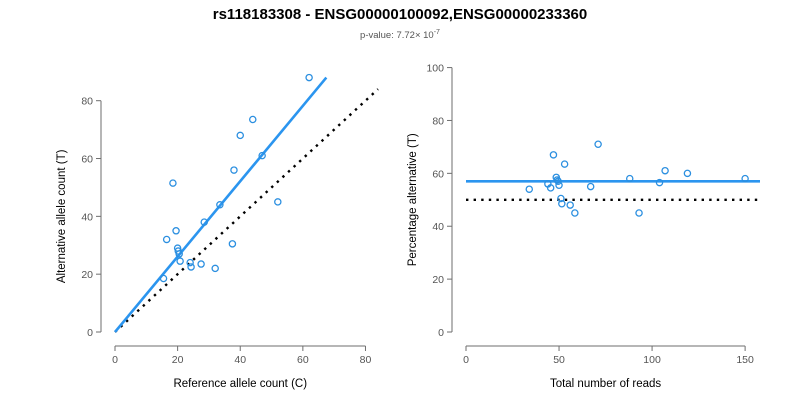 This screenshot has height=400, width=800. I want to click on x-axis-tick-label: 50, so click(559, 360).